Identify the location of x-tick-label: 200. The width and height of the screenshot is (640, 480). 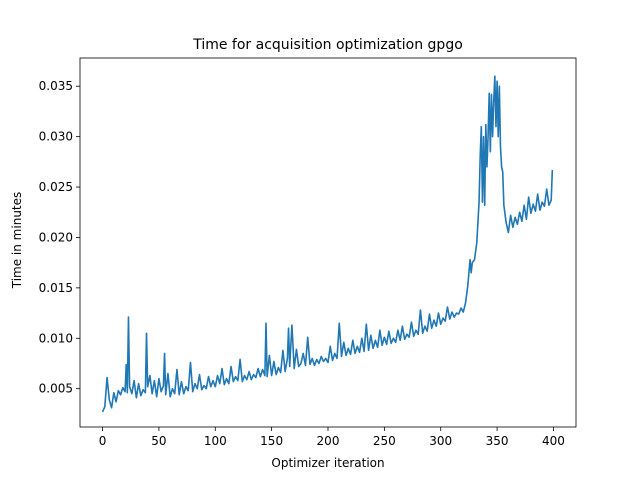
(328, 441).